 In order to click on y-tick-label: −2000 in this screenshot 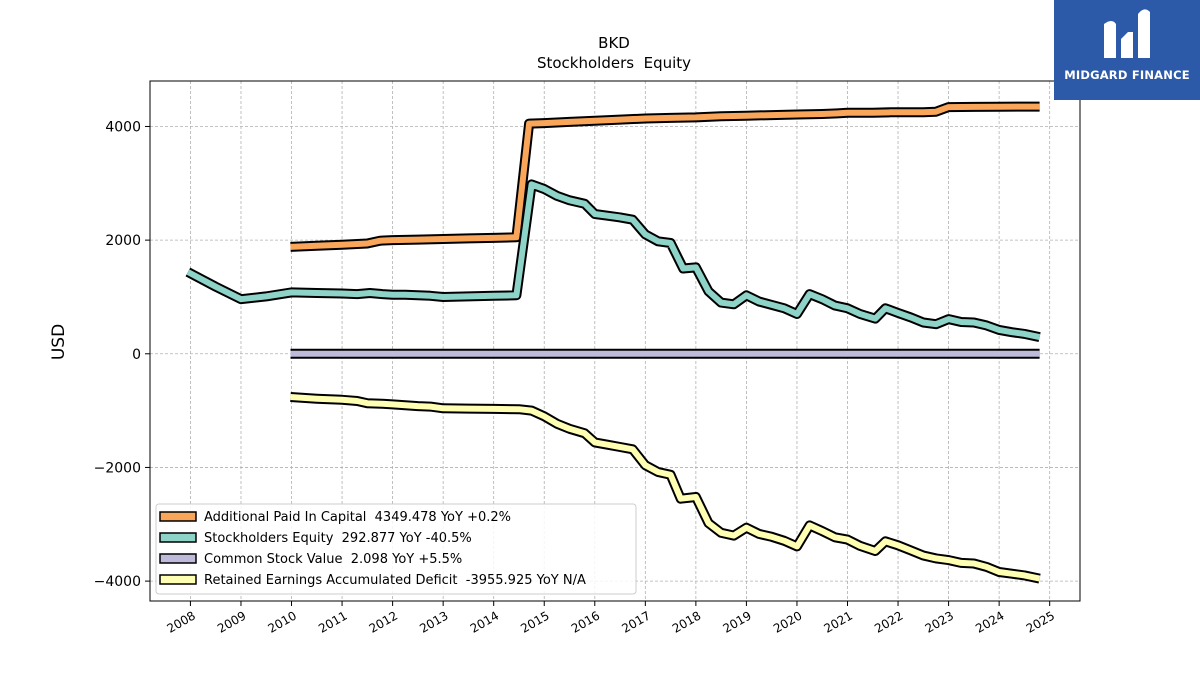, I will do `click(117, 468)`.